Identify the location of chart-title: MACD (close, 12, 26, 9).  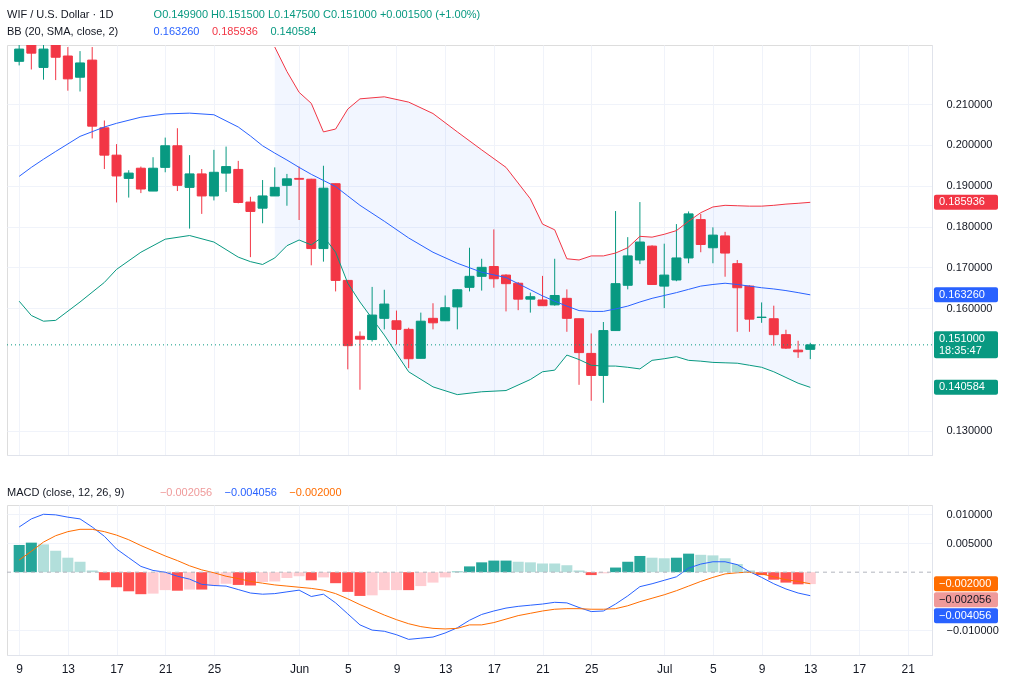
(66, 492).